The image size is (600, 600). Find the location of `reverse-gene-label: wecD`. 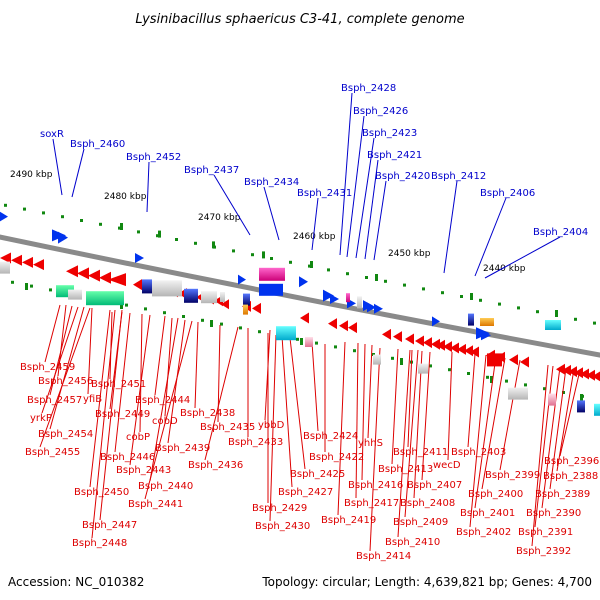

reverse-gene-label: wecD is located at coordinates (447, 465).